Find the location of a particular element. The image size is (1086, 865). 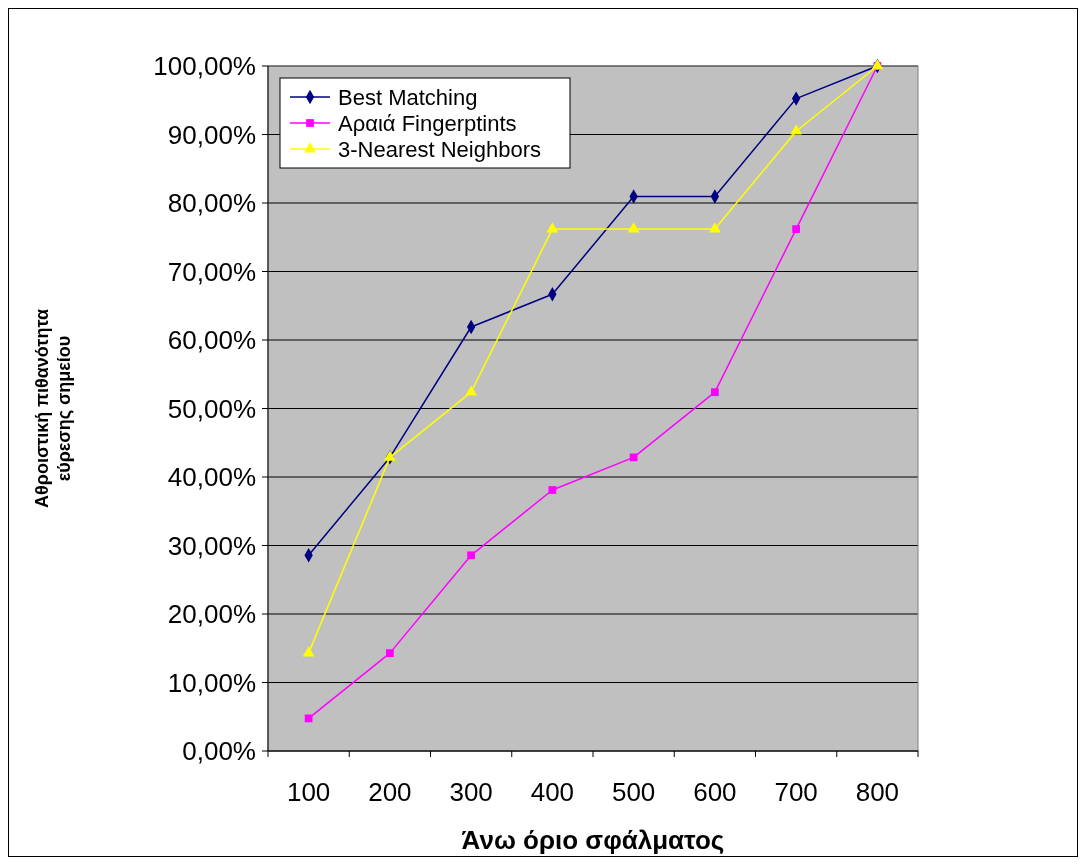

y-tick-label: 0,00% is located at coordinates (219, 751).